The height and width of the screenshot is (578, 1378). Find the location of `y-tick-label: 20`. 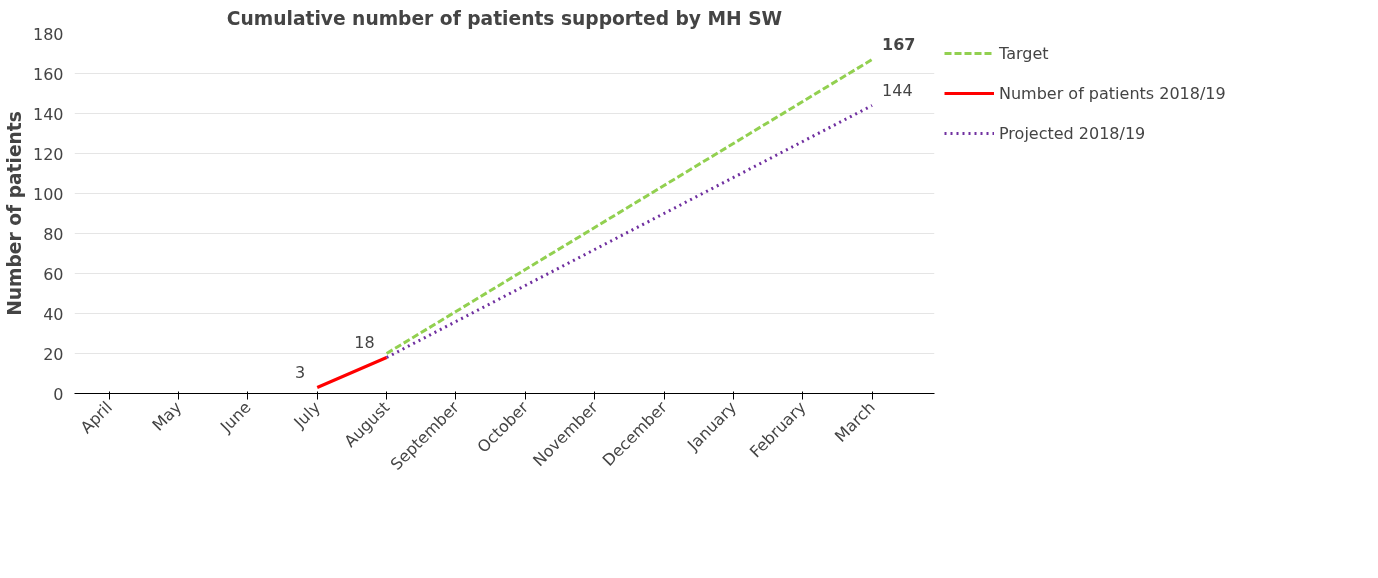

y-tick-label: 20 is located at coordinates (53, 354).